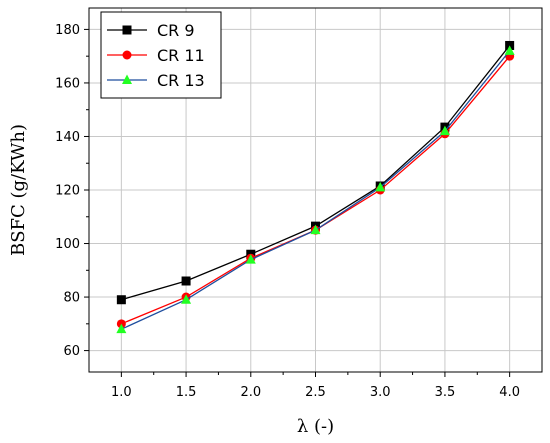  I want to click on x-axis-title: λ (-), so click(315, 426).